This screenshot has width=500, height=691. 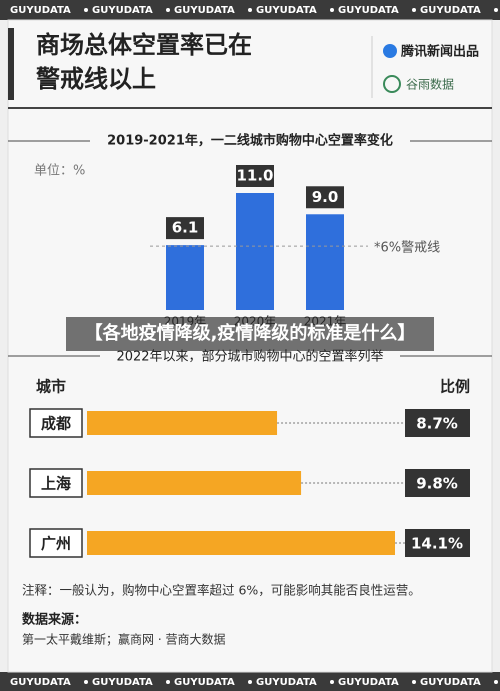 What do you see at coordinates (390, 51) in the screenshot?
I see `brand-icon` at bounding box center [390, 51].